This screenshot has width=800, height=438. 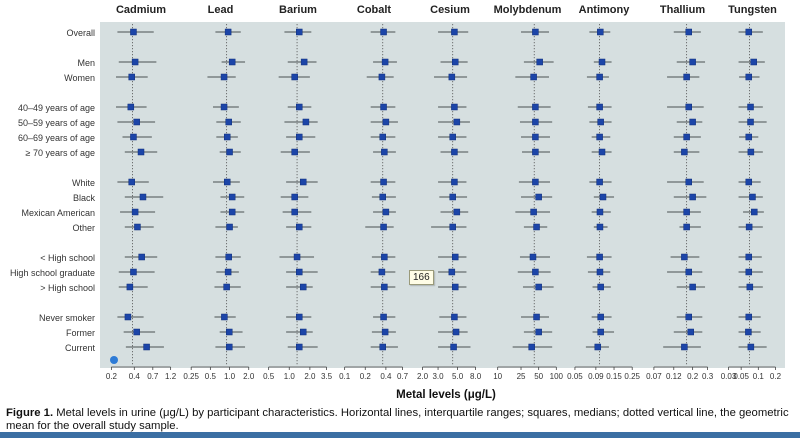 I want to click on x-tick-label: 3.5, so click(x=327, y=376).